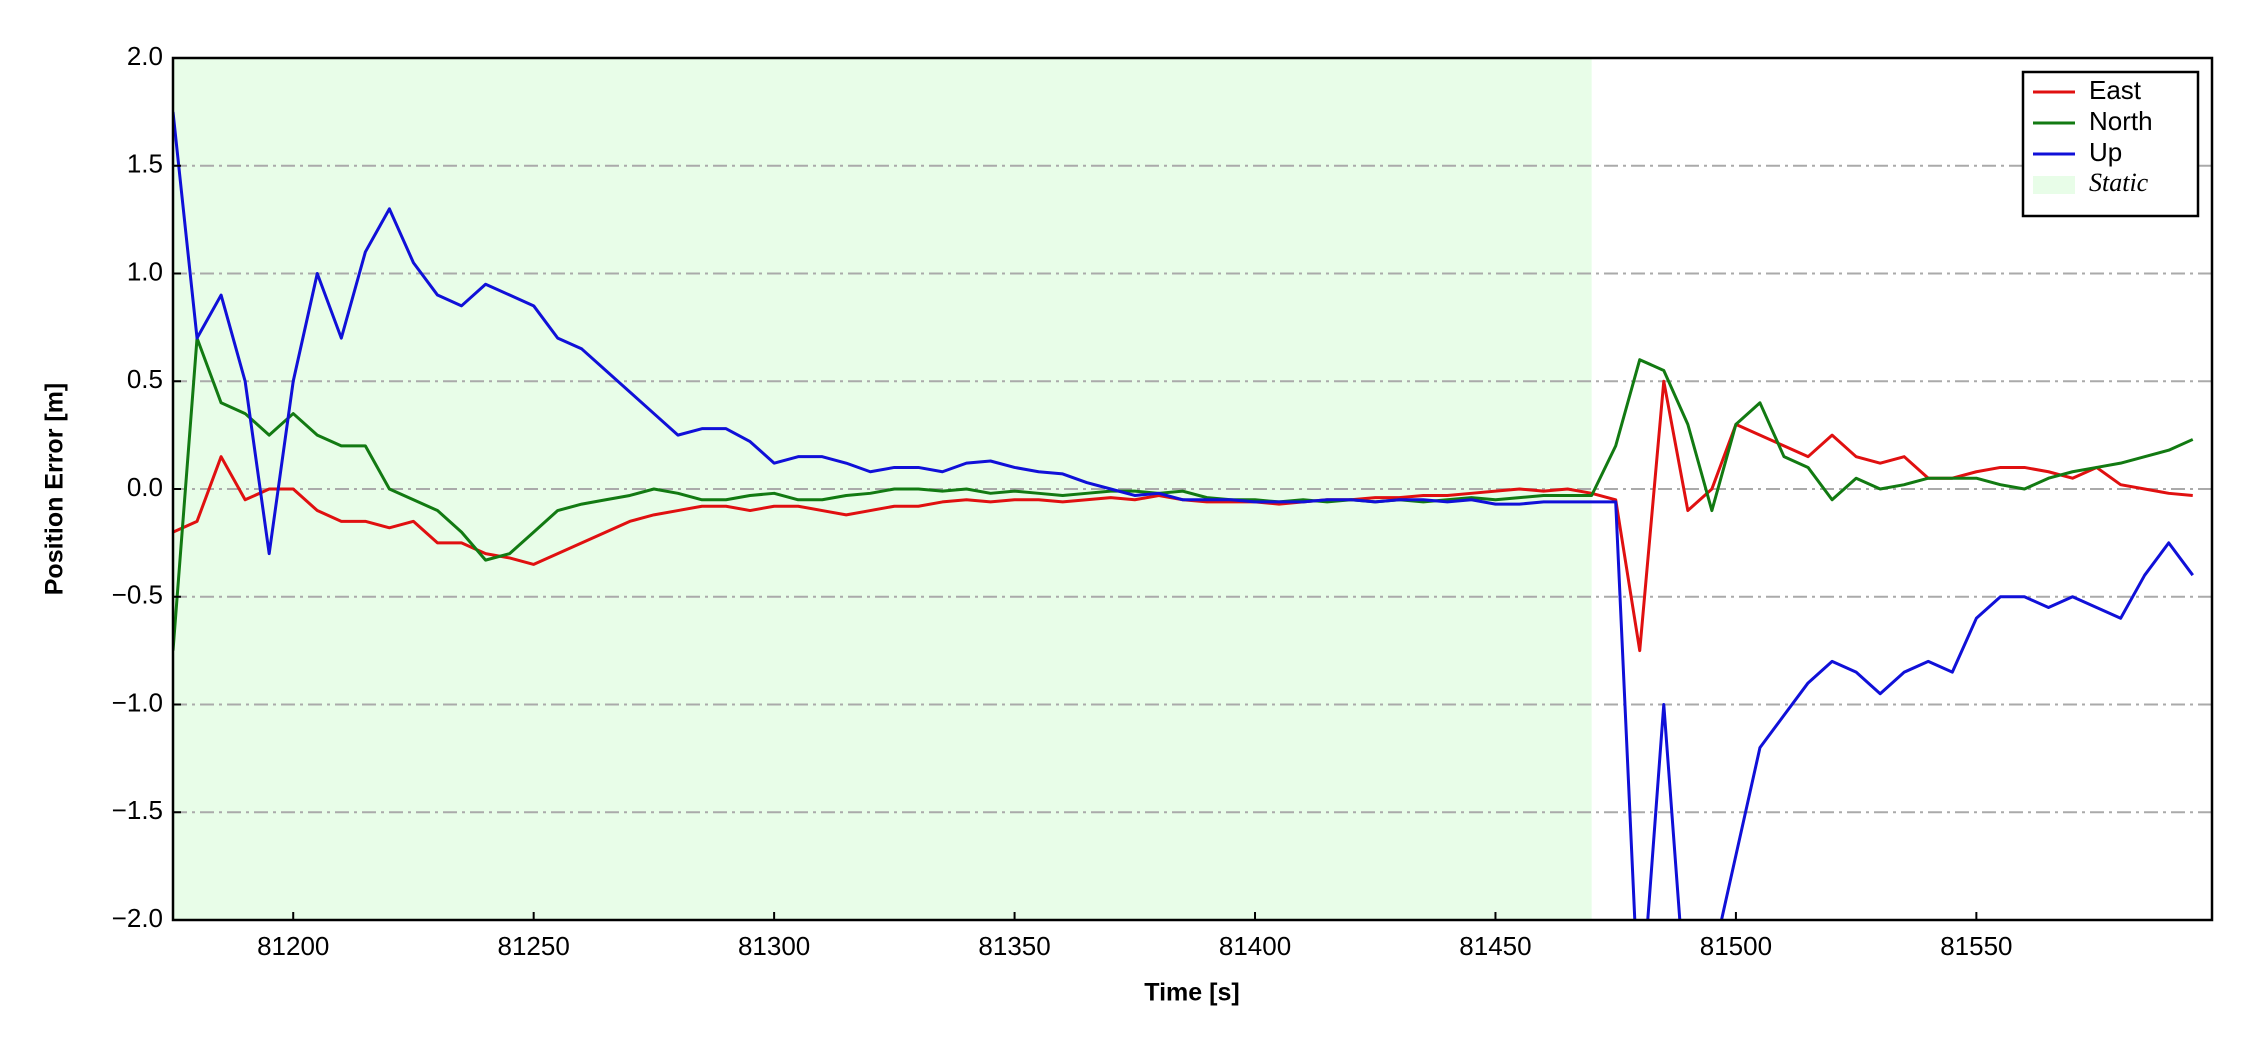  What do you see at coordinates (534, 946) in the screenshot?
I see `x-tick-label: 81250` at bounding box center [534, 946].